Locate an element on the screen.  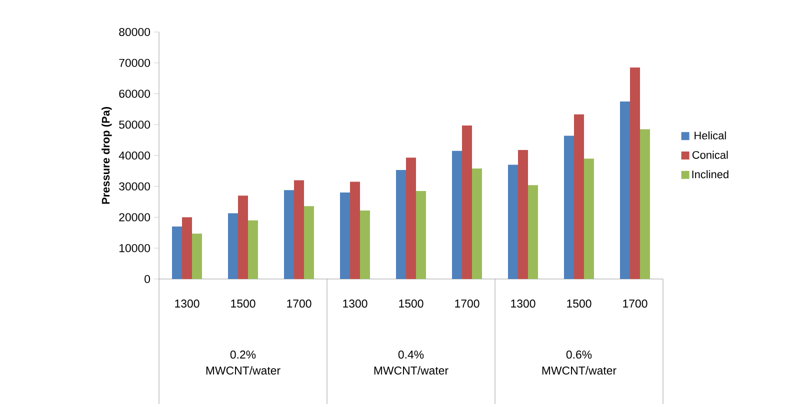
y-tick-label: 30000 is located at coordinates (134, 186).